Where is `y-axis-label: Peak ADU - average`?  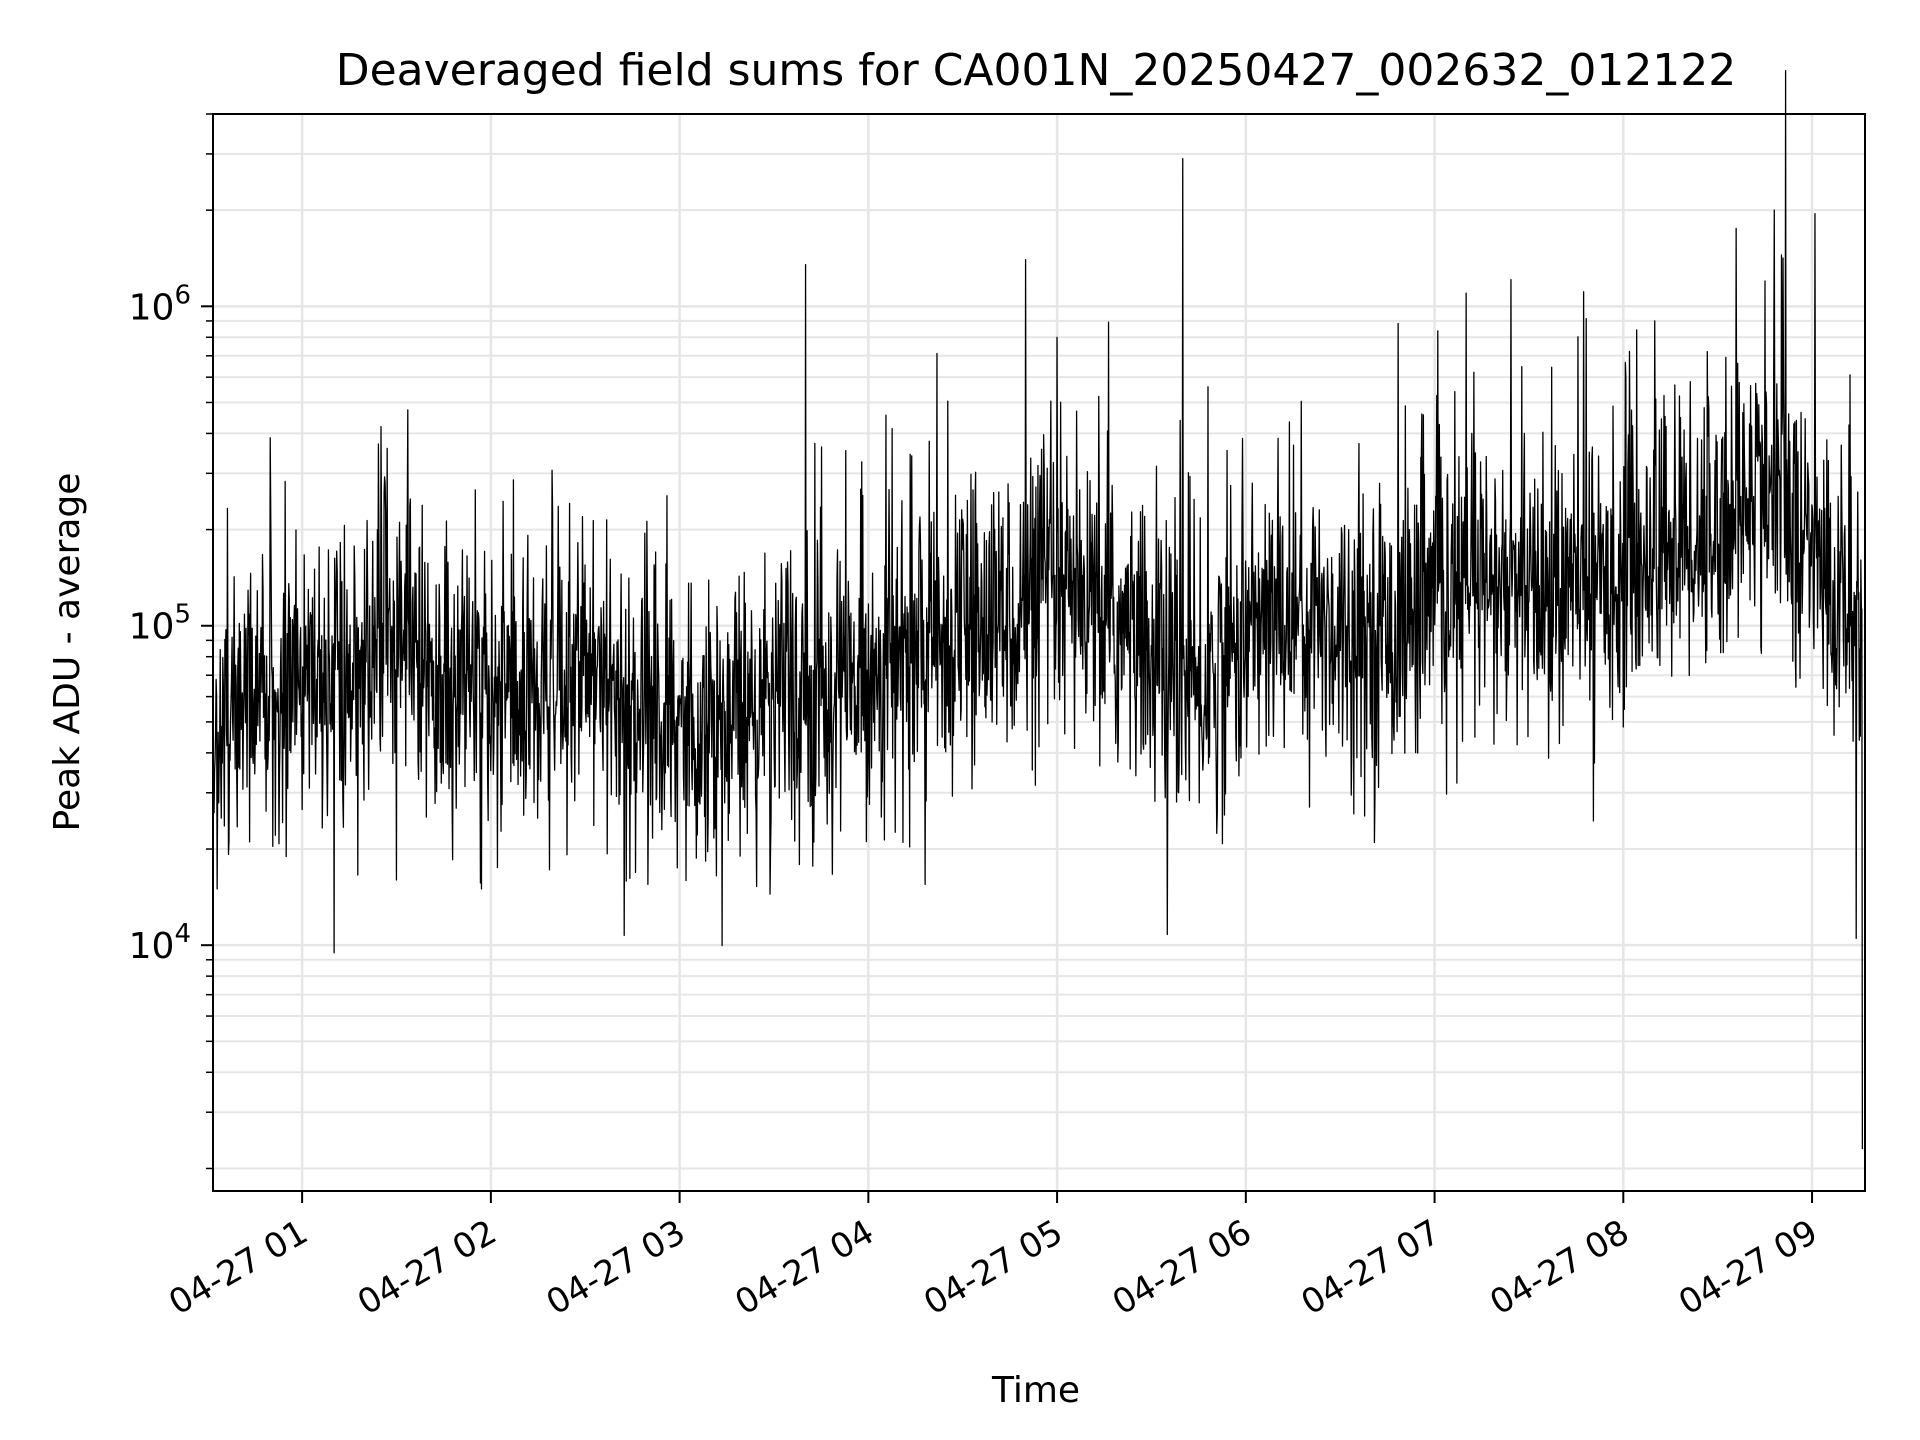
y-axis-label: Peak ADU - average is located at coordinates (67, 652).